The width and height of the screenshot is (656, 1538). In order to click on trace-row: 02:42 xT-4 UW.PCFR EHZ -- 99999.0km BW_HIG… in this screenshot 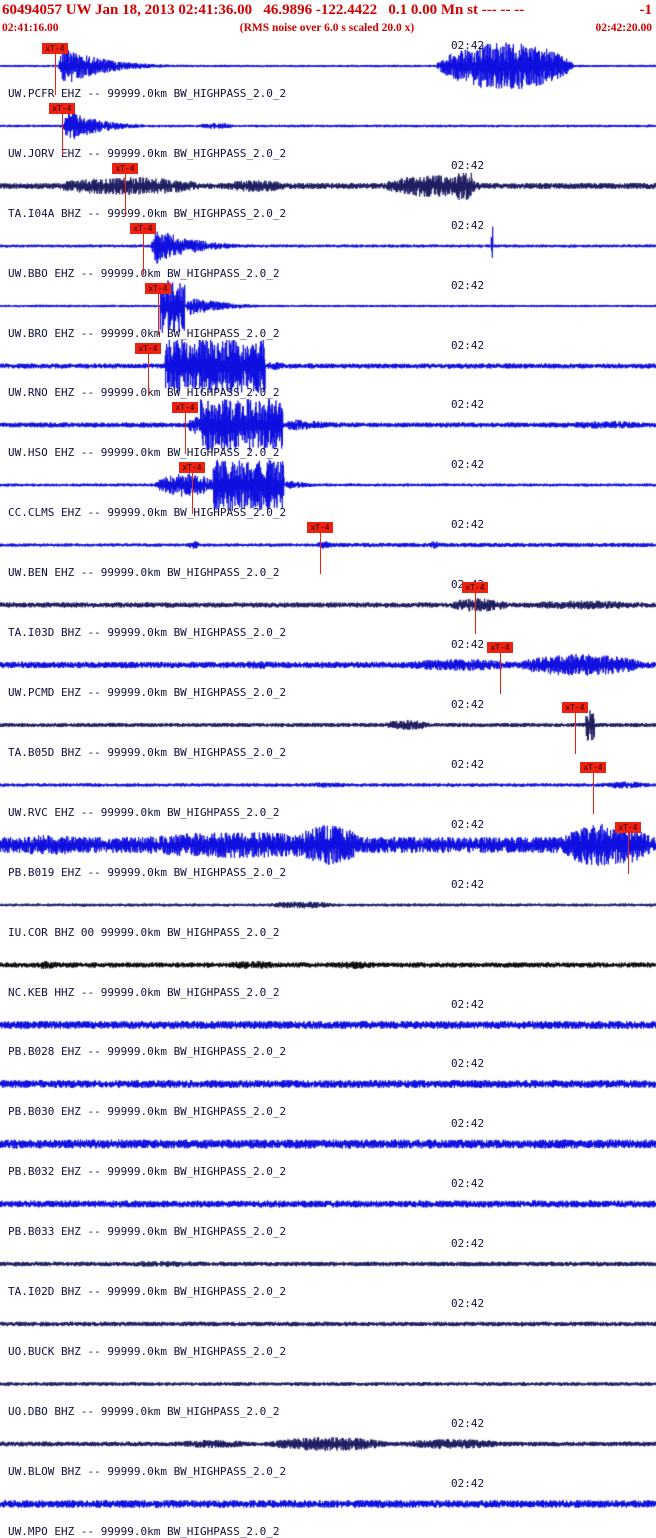, I will do `click(328, 70)`.